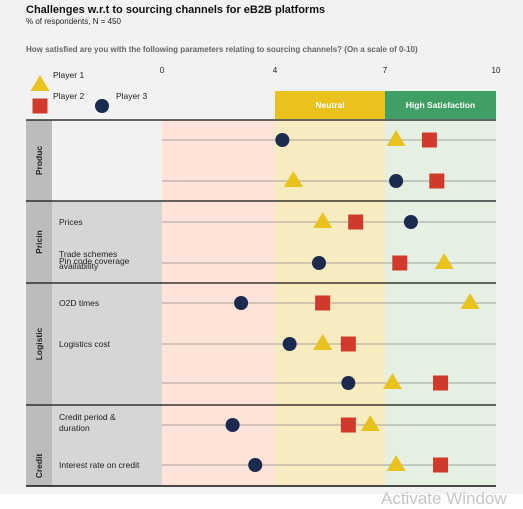 This screenshot has width=523, height=509. Describe the element at coordinates (385, 70) in the screenshot. I see `x-tick-7: 7` at that location.